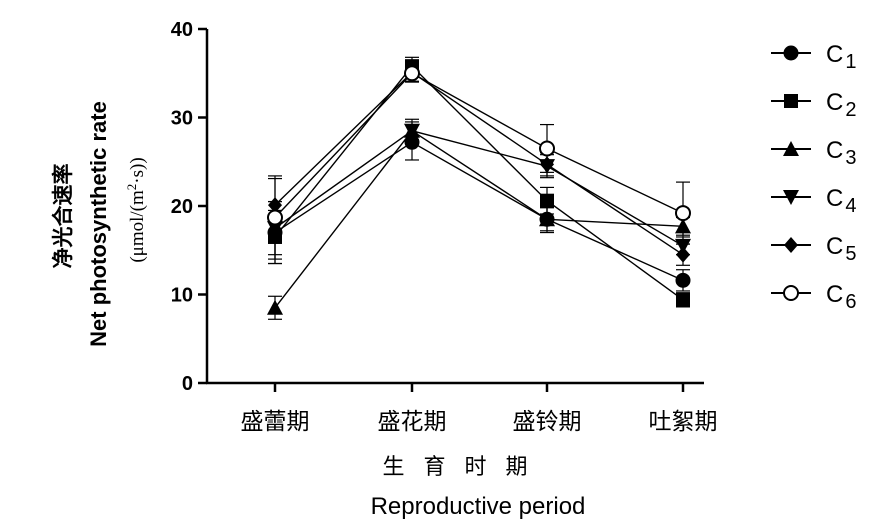 This screenshot has height=530, width=886. I want to click on x-tick-label: 吐絮期, so click(683, 422).